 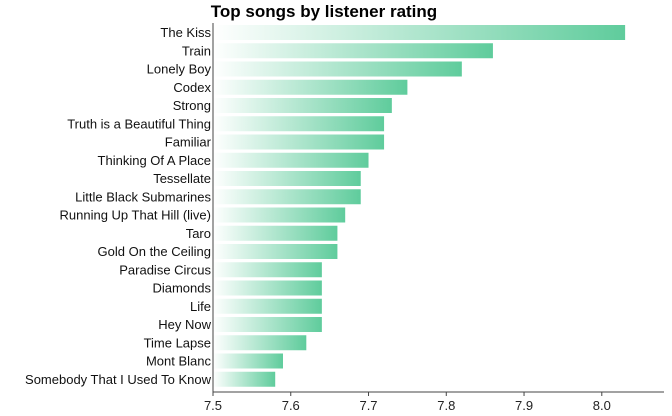 What do you see at coordinates (198, 233) in the screenshot?
I see `category-label: Taro` at bounding box center [198, 233].